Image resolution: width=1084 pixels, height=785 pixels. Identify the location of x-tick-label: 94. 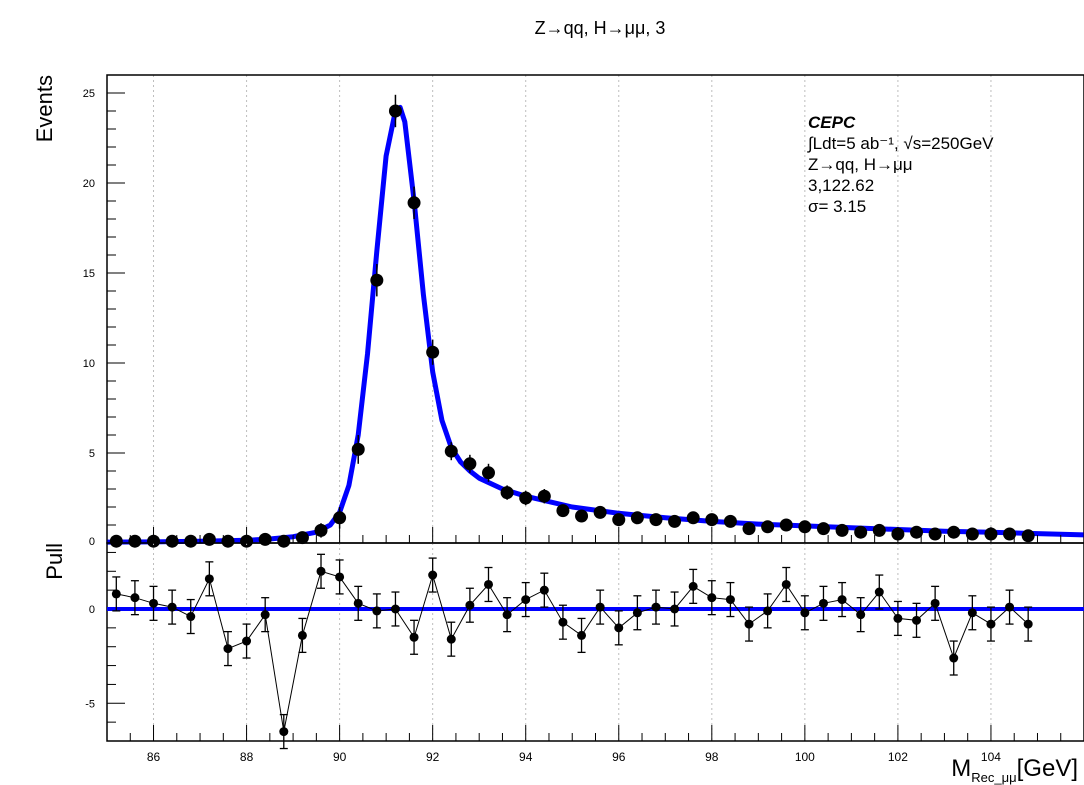
(526, 757).